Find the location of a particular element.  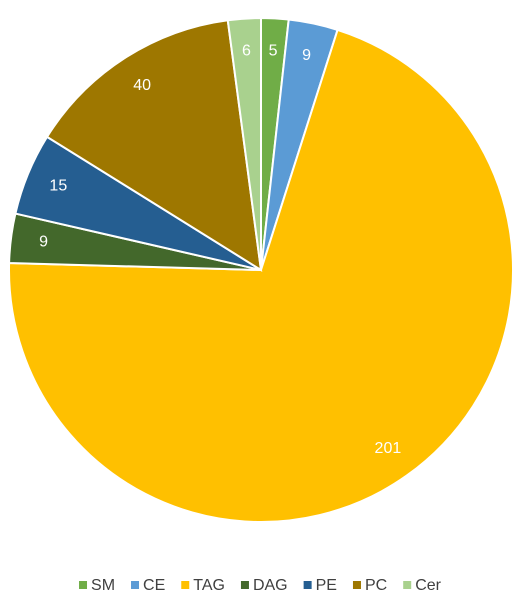

legend-label: CE is located at coordinates (154, 585).